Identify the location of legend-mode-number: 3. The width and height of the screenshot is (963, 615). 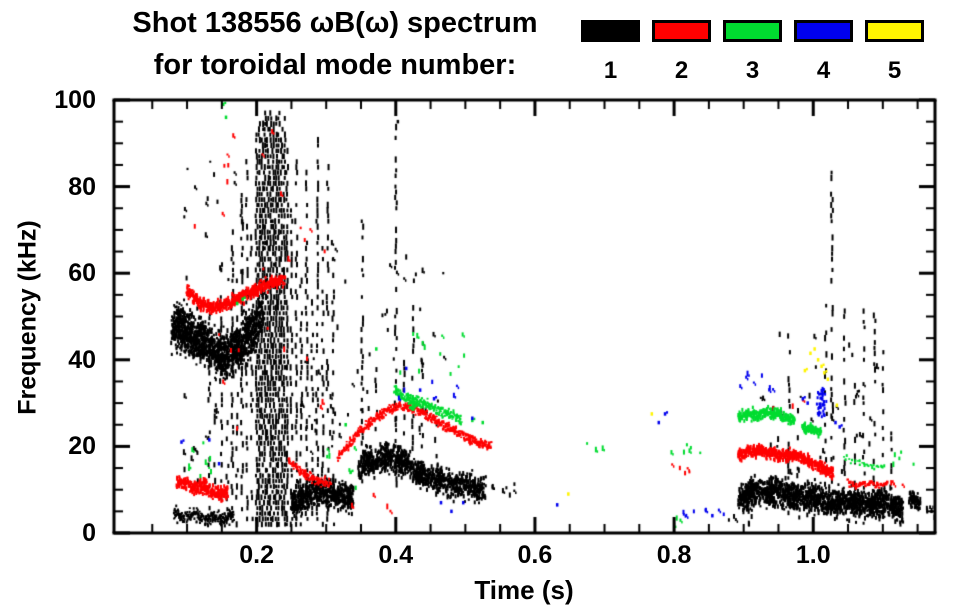
(752, 70).